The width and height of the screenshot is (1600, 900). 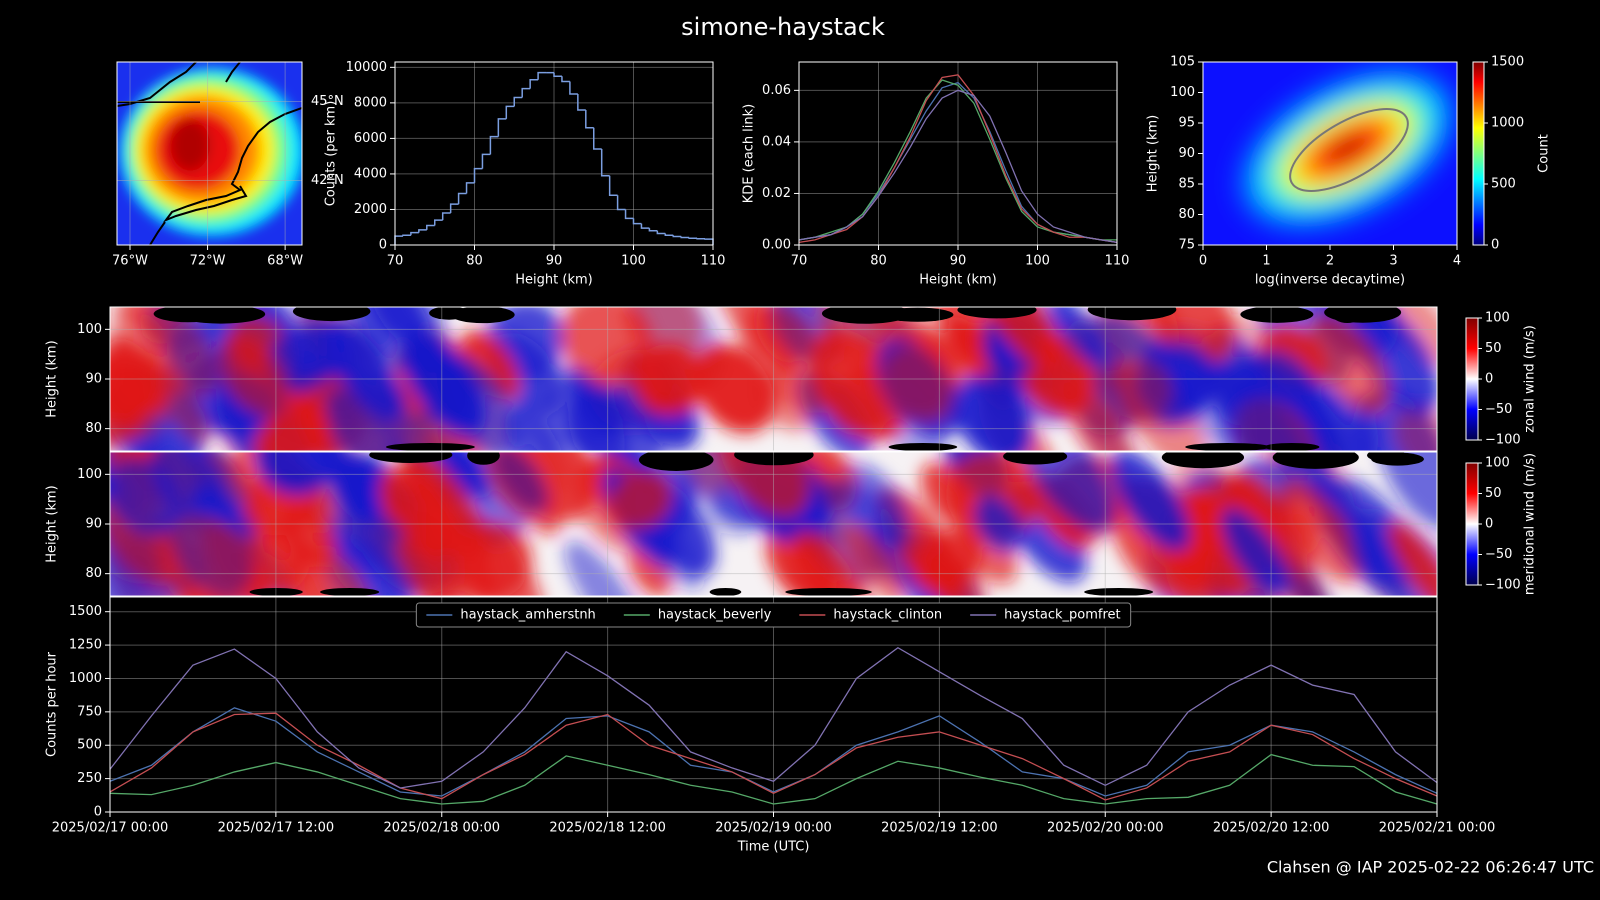 What do you see at coordinates (1182, 62) in the screenshot?
I see `y-tick-label: 105` at bounding box center [1182, 62].